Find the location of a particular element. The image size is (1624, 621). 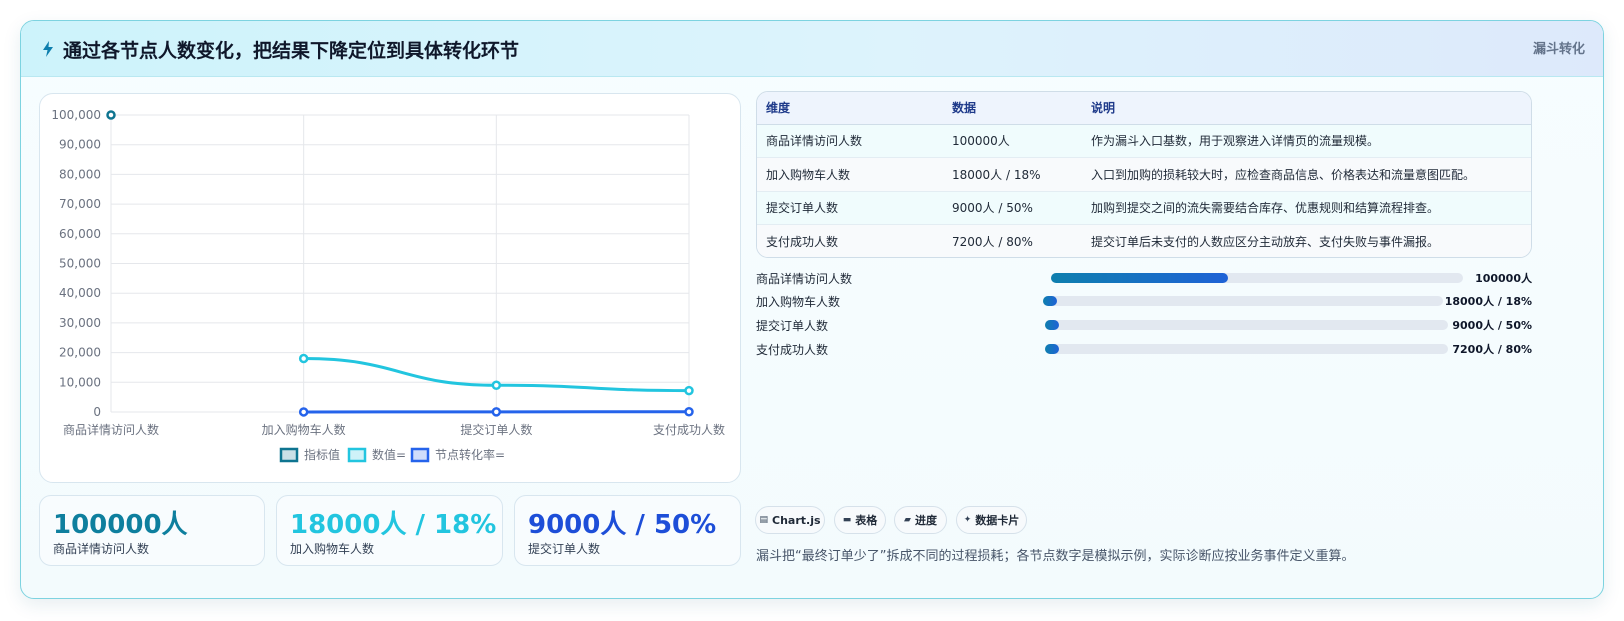

stat-label: 提交订单人数 is located at coordinates (564, 549).